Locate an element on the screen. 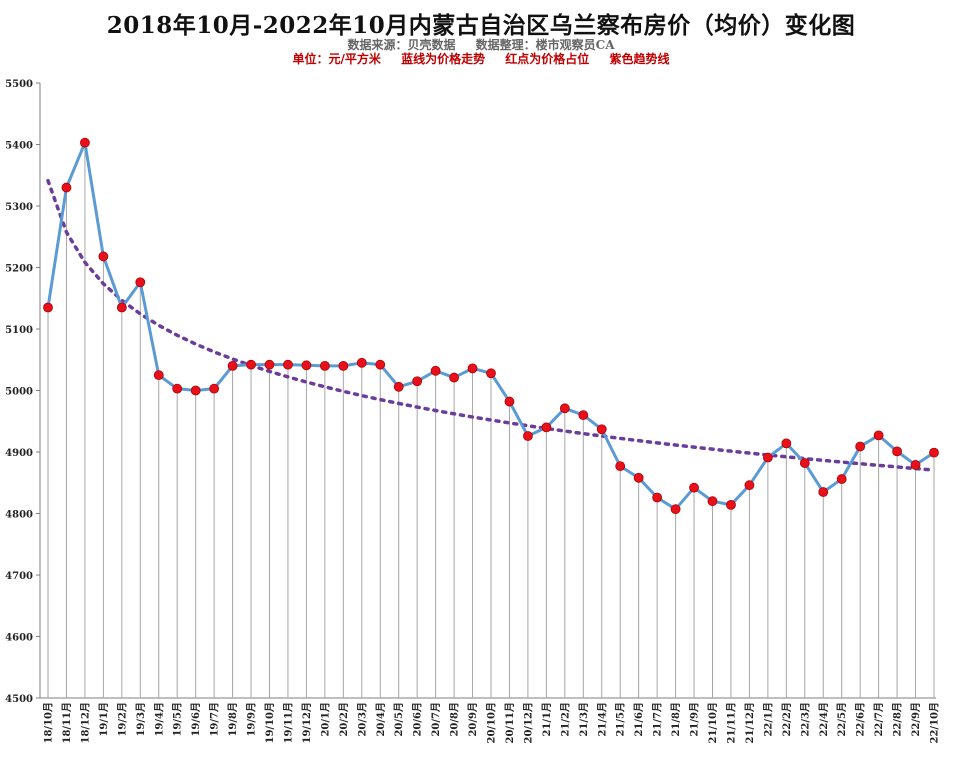 This screenshot has width=962, height=758. x-tick-label: 20/2月 is located at coordinates (344, 719).